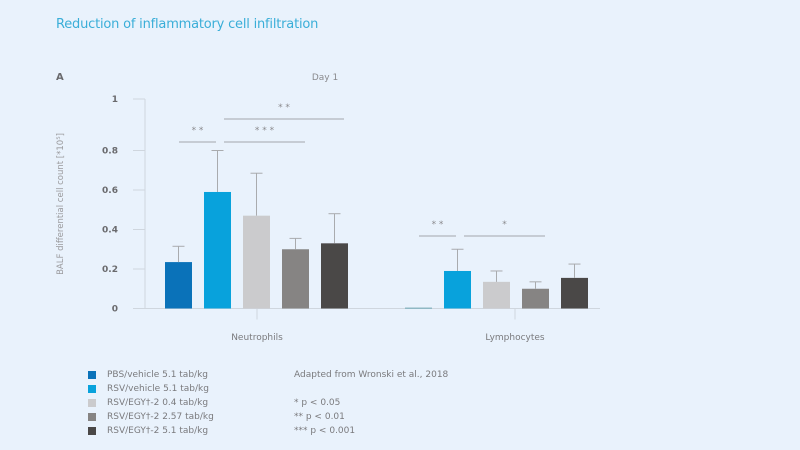 The height and width of the screenshot is (450, 800). What do you see at coordinates (110, 231) in the screenshot?
I see `y-tick-label: 0.4` at bounding box center [110, 231].